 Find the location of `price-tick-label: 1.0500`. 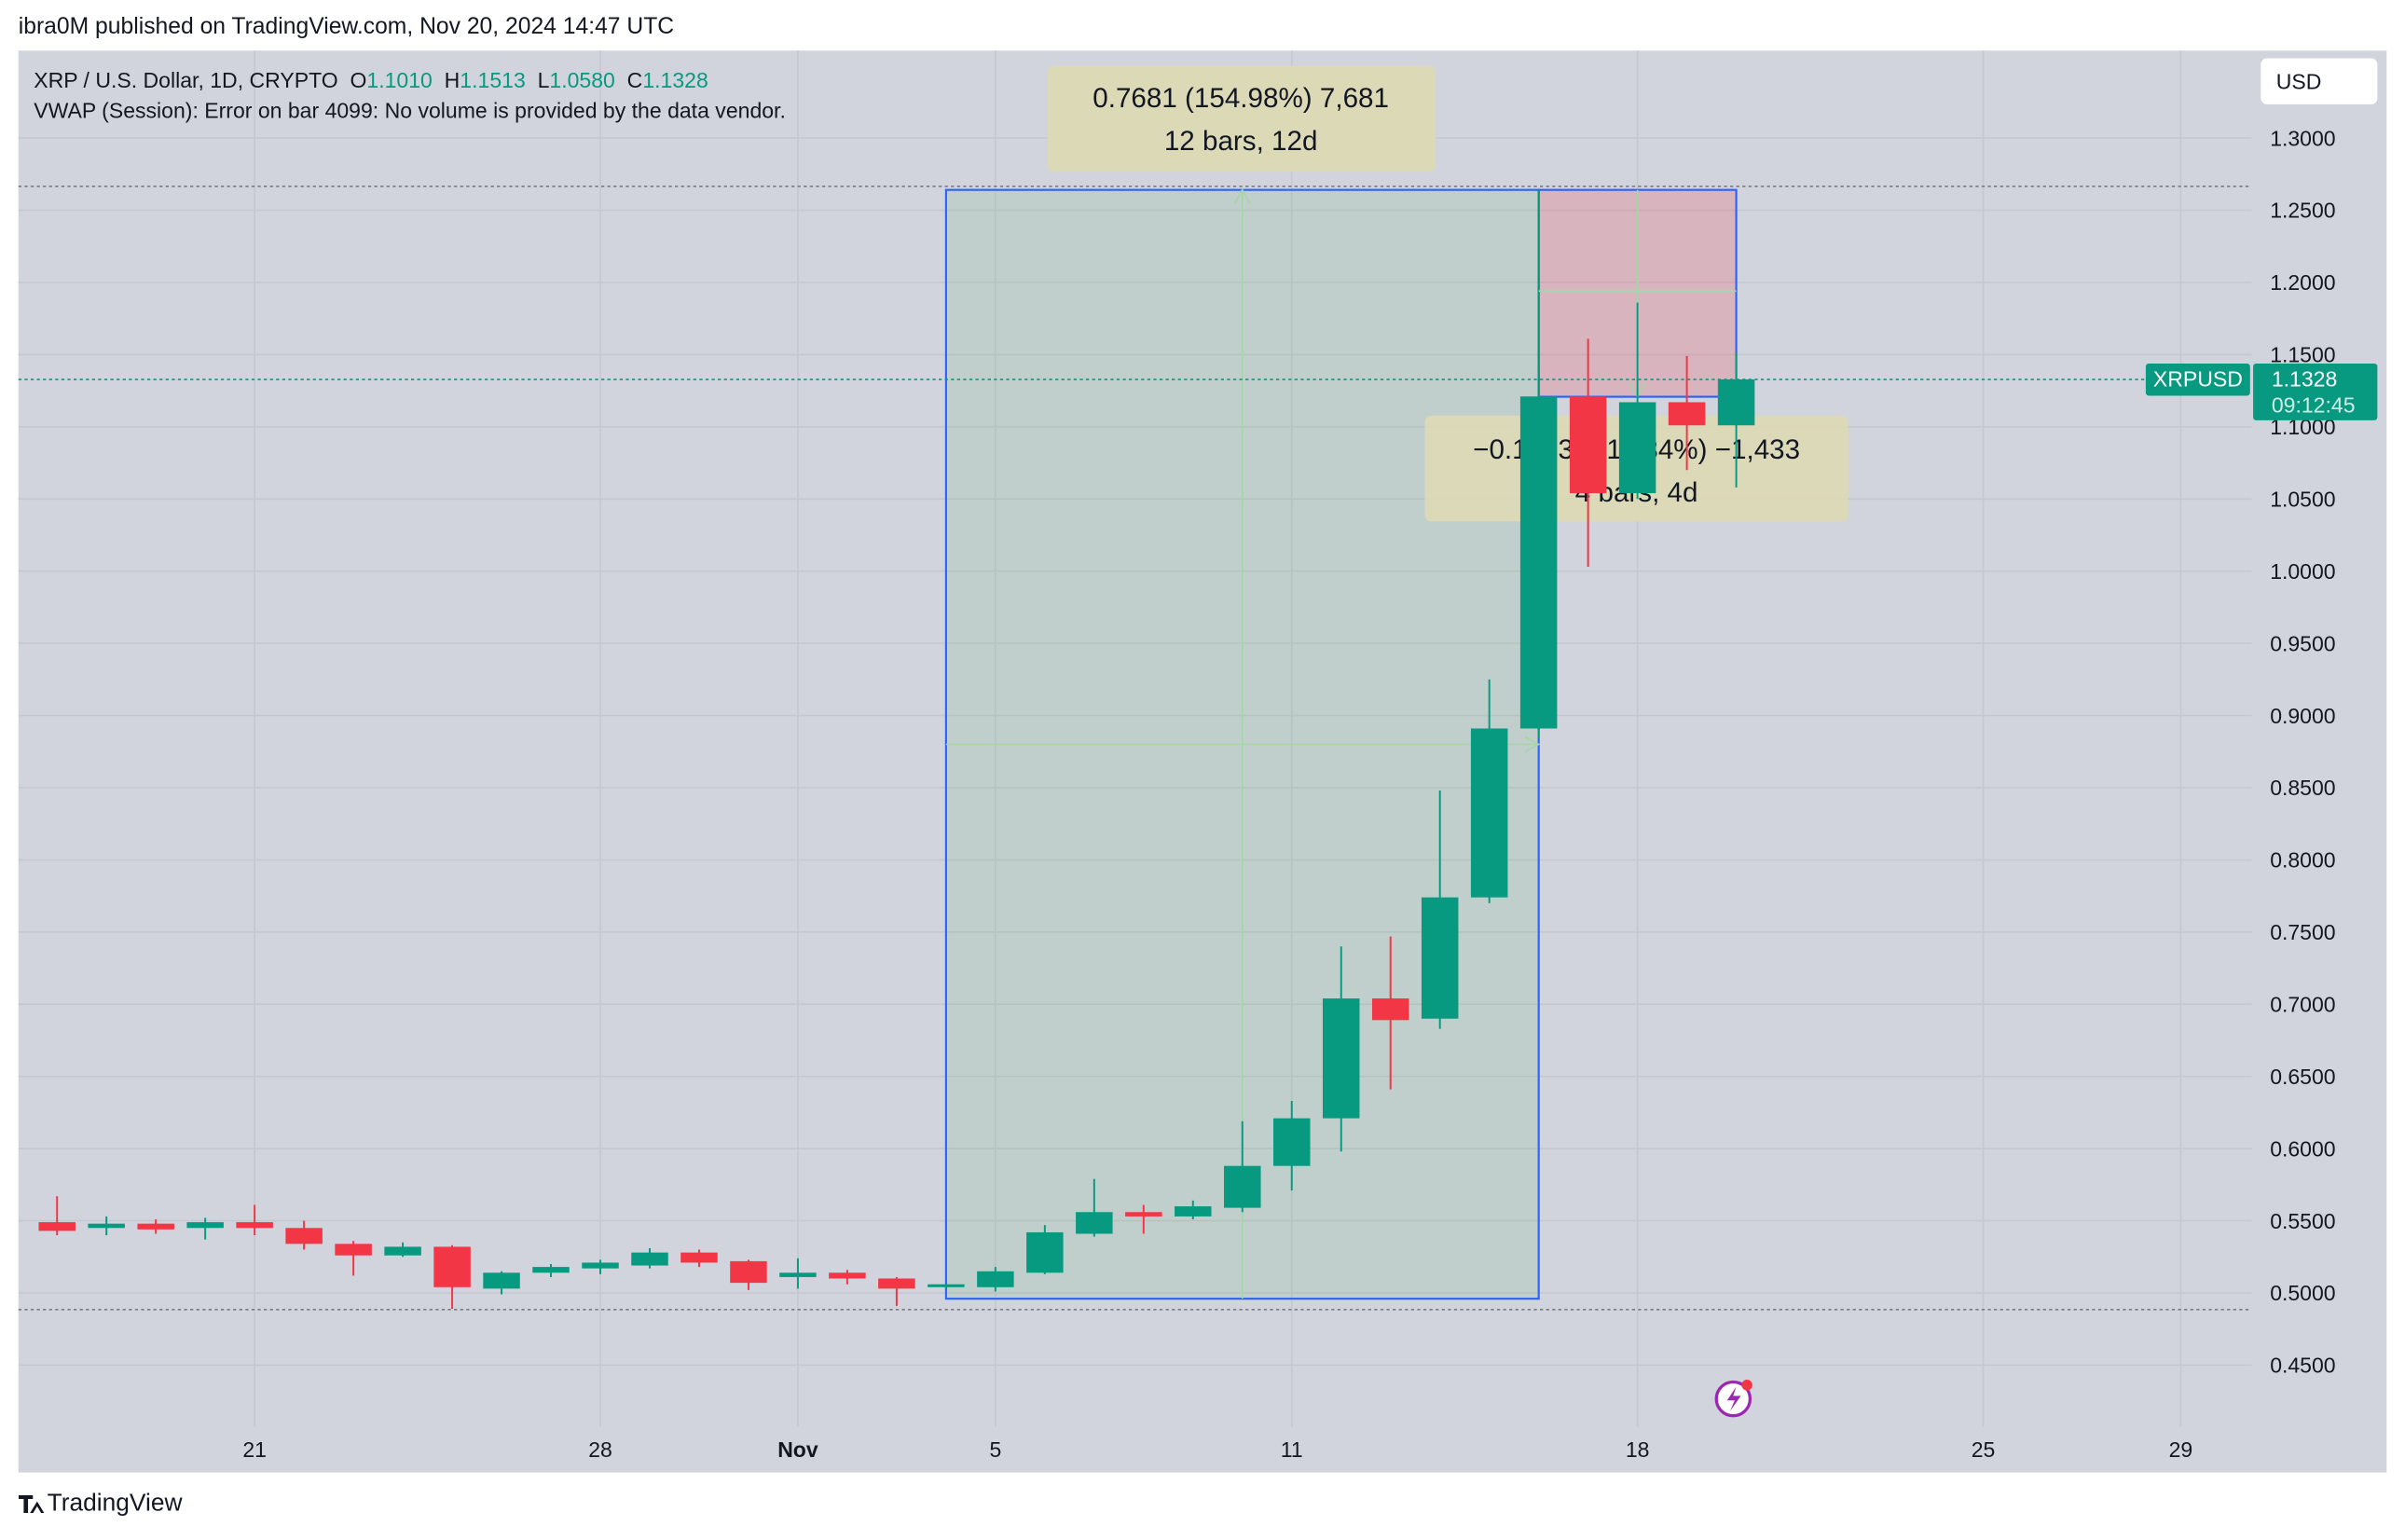

price-tick-label: 1.0500 is located at coordinates (2303, 499).